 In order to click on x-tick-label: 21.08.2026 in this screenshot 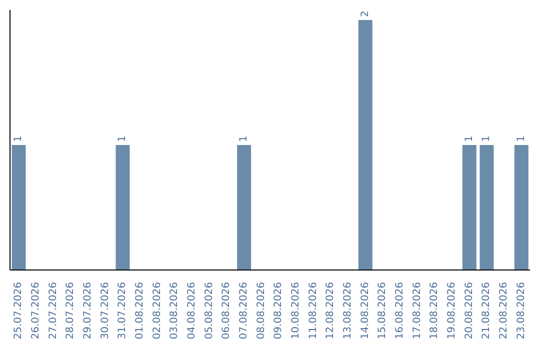, I will do `click(486, 311)`.